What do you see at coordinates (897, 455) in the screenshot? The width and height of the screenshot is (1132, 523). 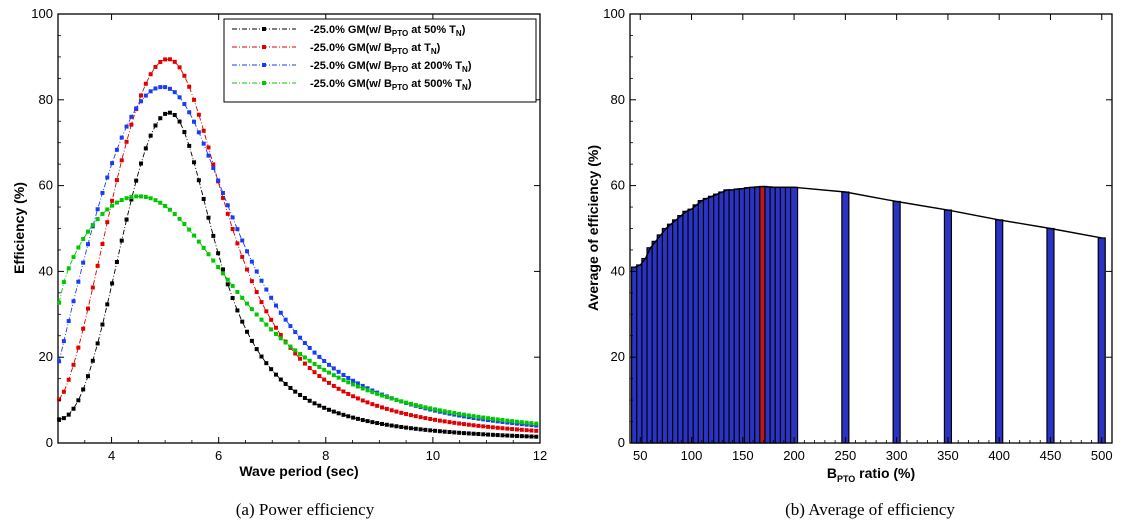 I see `x-tick-label-b: 300` at bounding box center [897, 455].